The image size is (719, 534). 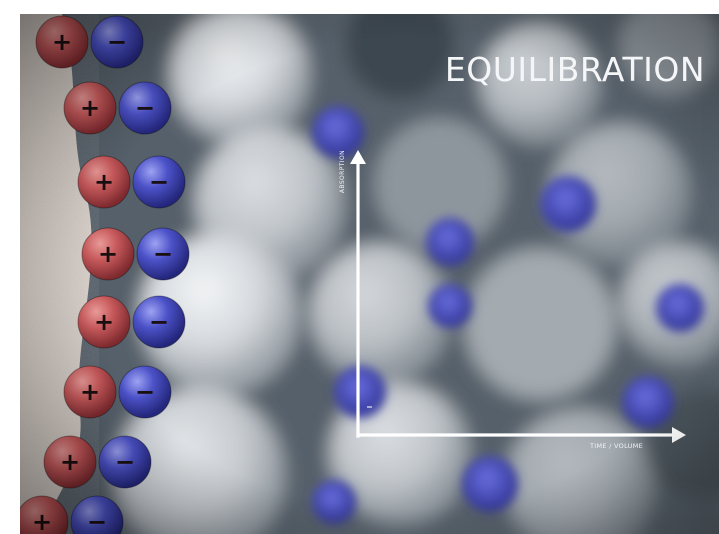 What do you see at coordinates (617, 446) in the screenshot?
I see `x-axis-label: TIME / VOLUME` at bounding box center [617, 446].